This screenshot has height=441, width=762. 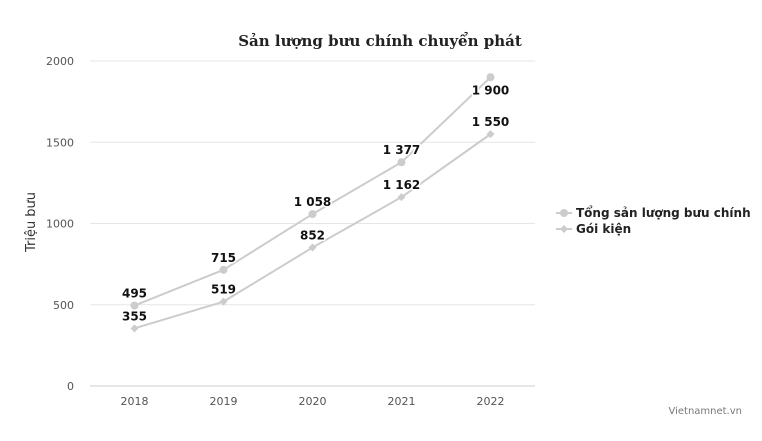 What do you see at coordinates (402, 401) in the screenshot?
I see `x-tick-label: 2021` at bounding box center [402, 401].